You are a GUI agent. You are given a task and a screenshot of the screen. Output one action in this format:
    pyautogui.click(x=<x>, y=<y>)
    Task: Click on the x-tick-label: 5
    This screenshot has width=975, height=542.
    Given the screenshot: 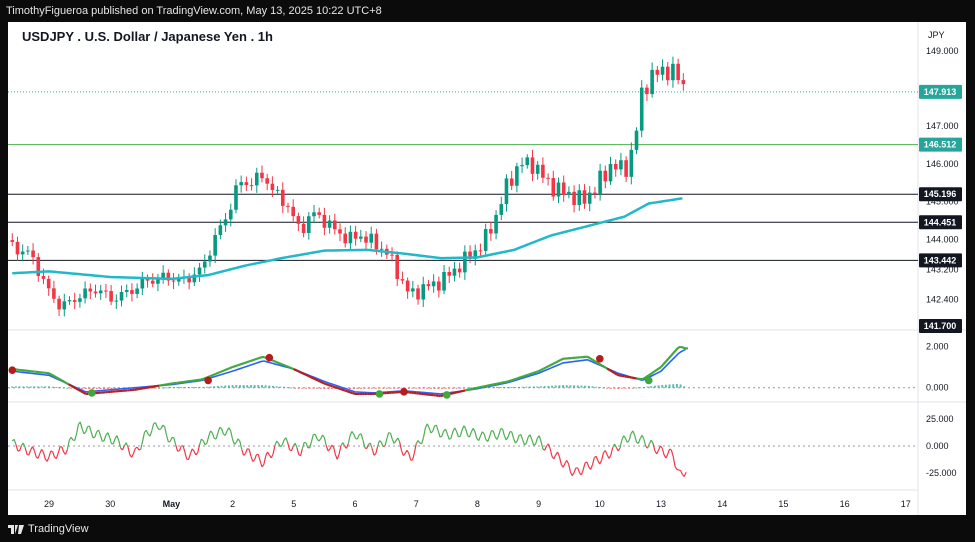 What is the action you would take?
    pyautogui.click(x=293, y=504)
    